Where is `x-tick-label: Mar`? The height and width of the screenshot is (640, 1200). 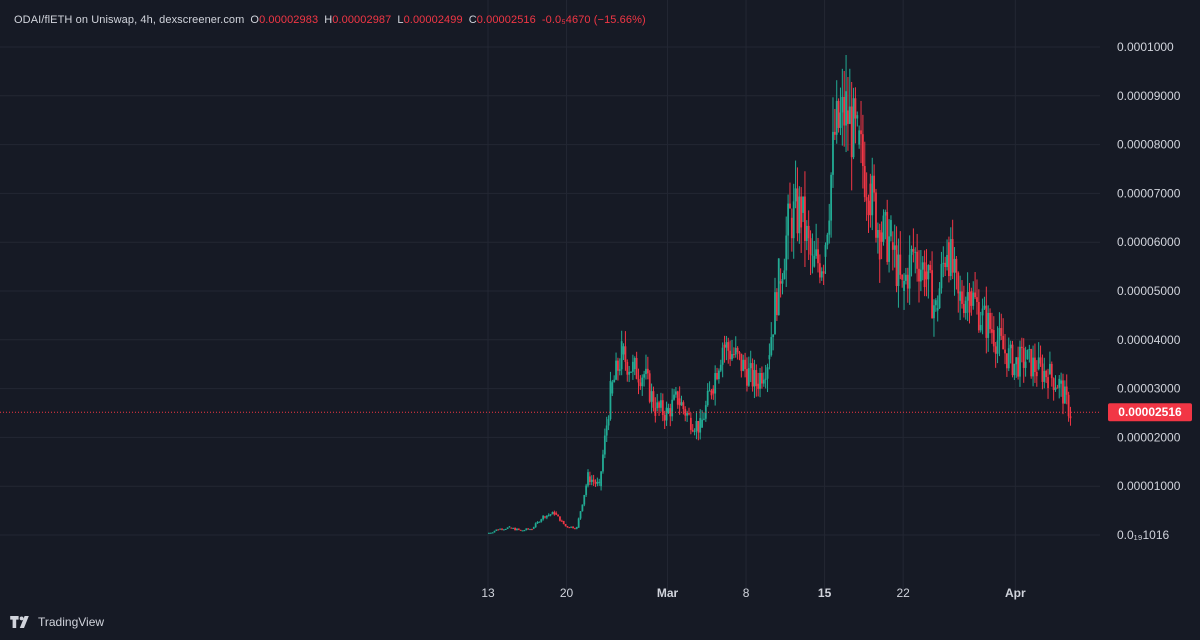 x-tick-label: Mar is located at coordinates (668, 593).